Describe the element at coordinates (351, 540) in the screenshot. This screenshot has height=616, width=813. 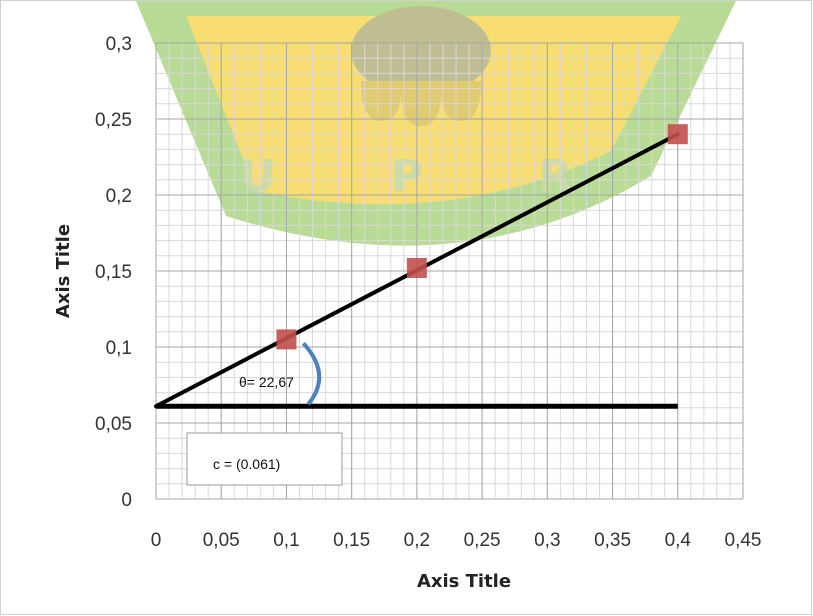
I see `x-tick-label: 0,15` at that location.